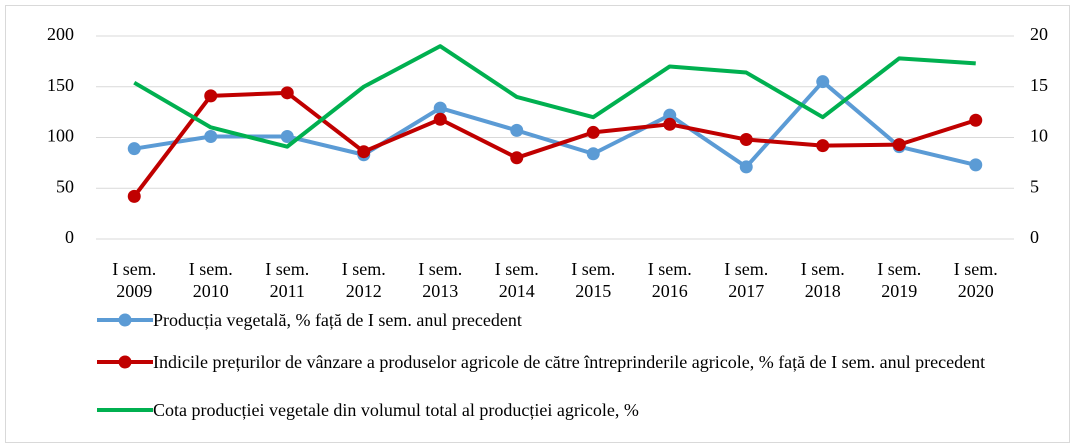 The height and width of the screenshot is (448, 1075). Describe the element at coordinates (210, 280) in the screenshot. I see `x-tick-label: I sem. 2010` at that location.